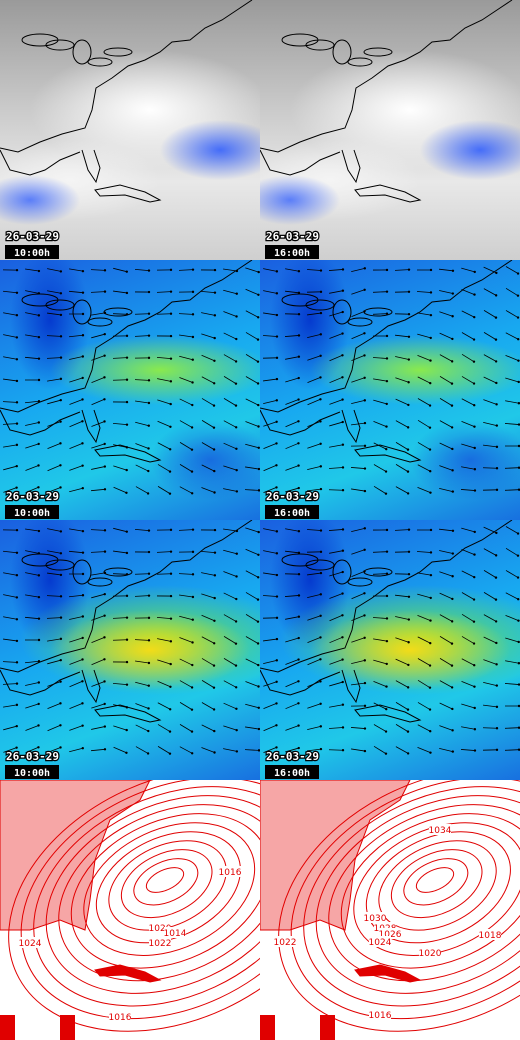  What do you see at coordinates (160, 944) in the screenshot?
I see `isobar-label: 1022` at bounding box center [160, 944].